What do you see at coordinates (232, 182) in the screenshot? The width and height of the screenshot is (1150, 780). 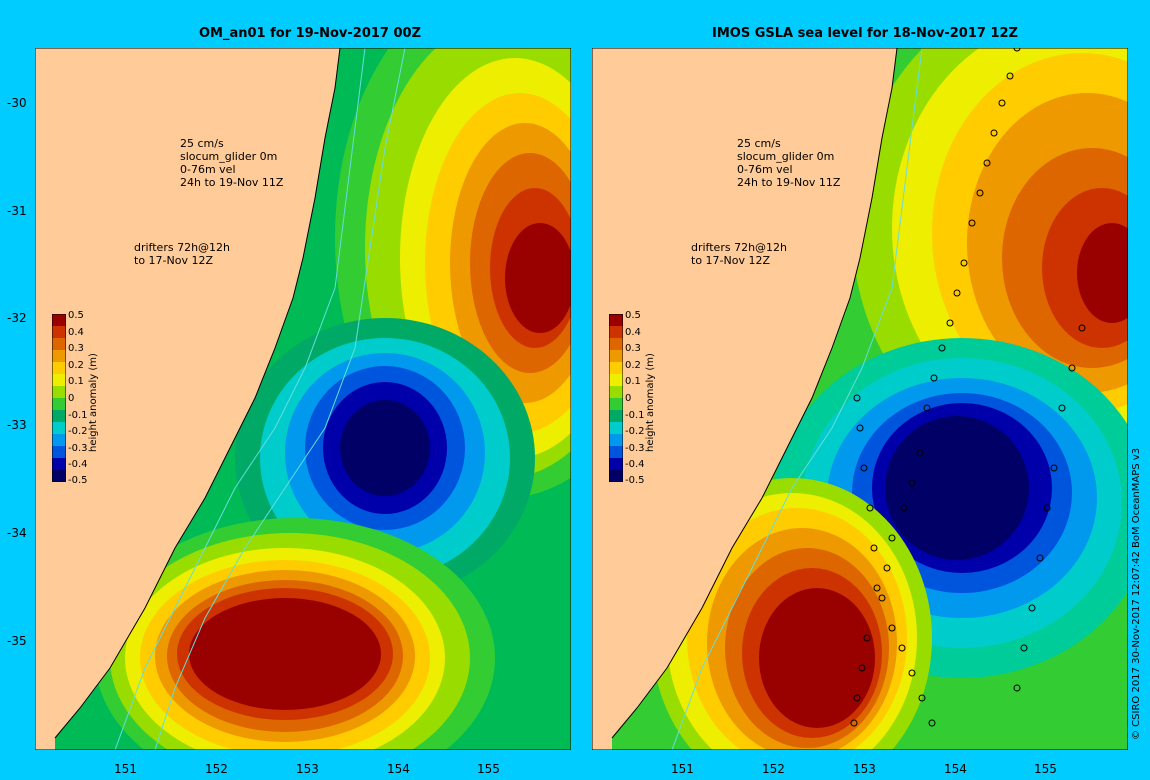 I see `left-legend-vel-time: 24h to 19-Nov 11Z` at bounding box center [232, 182].